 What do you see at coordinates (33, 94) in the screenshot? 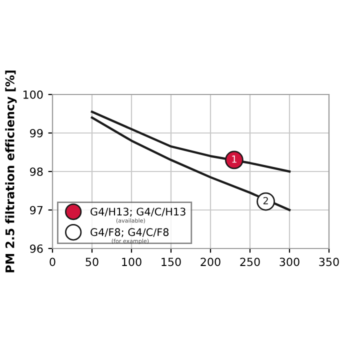
I see `y-tick-label: 100` at bounding box center [33, 94].